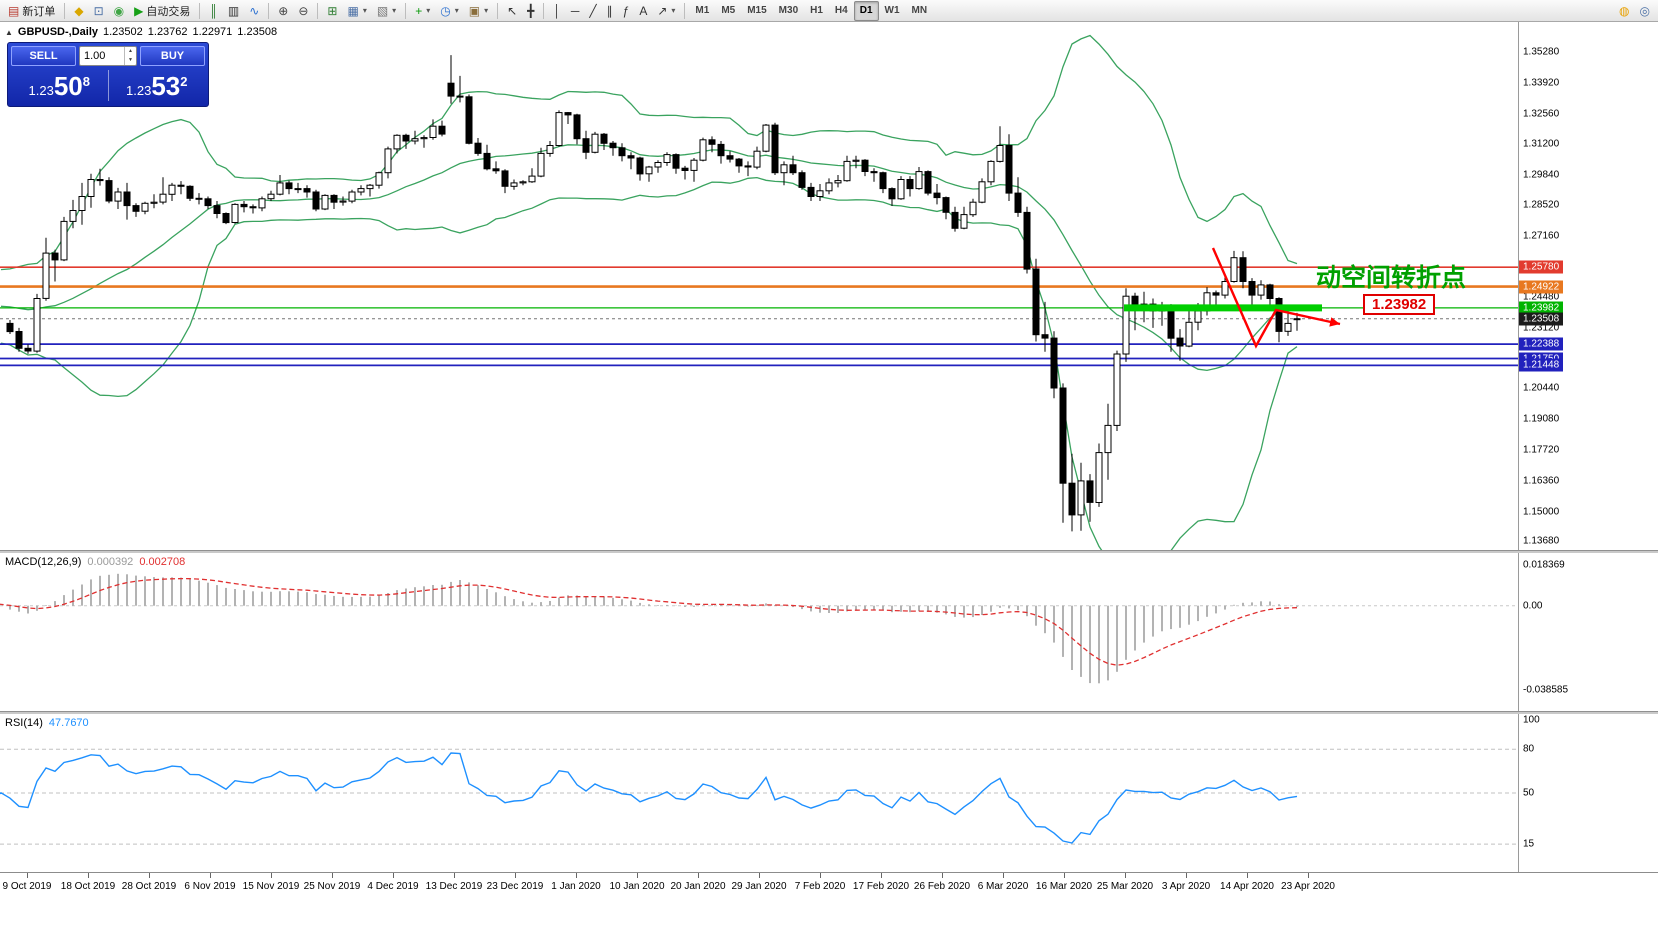  I want to click on profiles-button: ▧ ▾, so click(386, 11).